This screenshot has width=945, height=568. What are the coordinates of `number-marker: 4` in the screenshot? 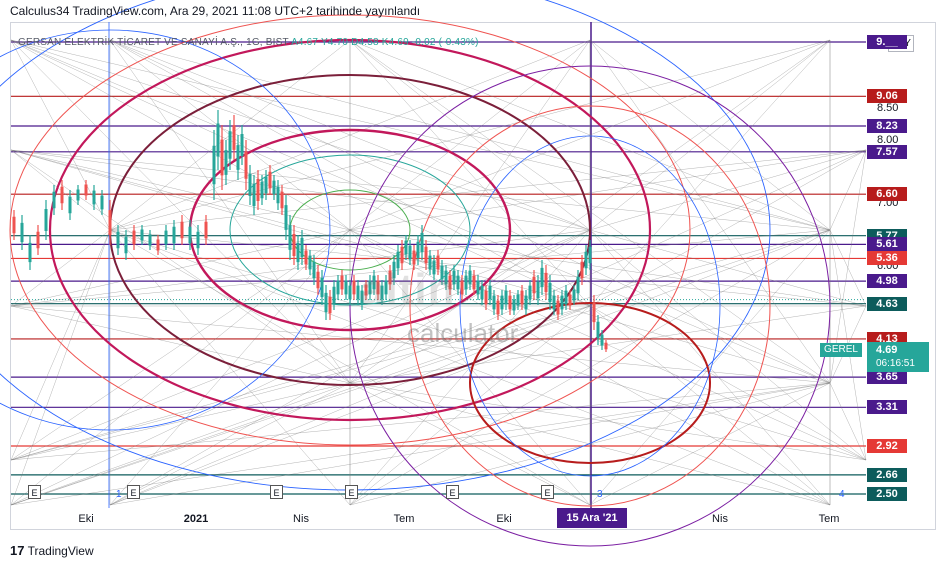 It's located at (842, 494).